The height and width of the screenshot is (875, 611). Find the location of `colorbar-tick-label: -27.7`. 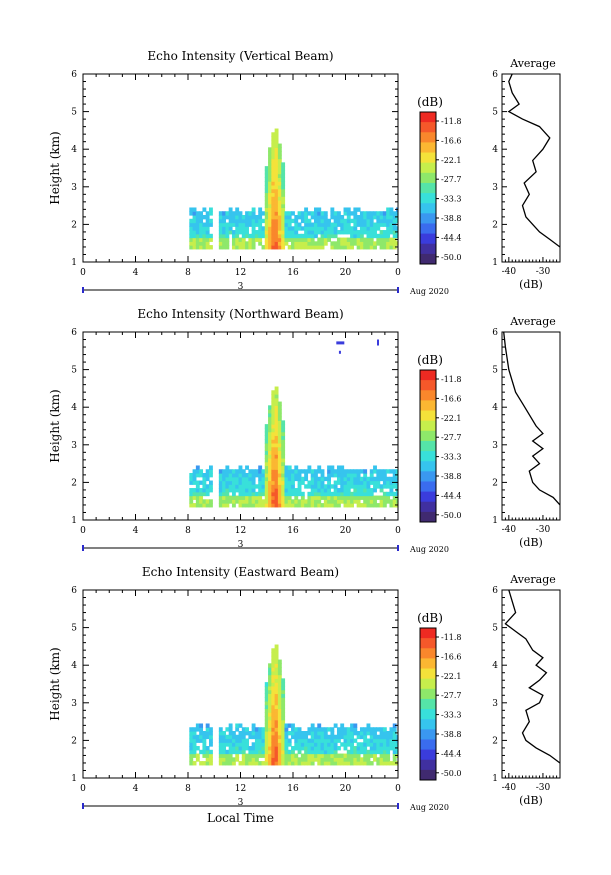

colorbar-tick-label: -27.7 is located at coordinates (451, 695).